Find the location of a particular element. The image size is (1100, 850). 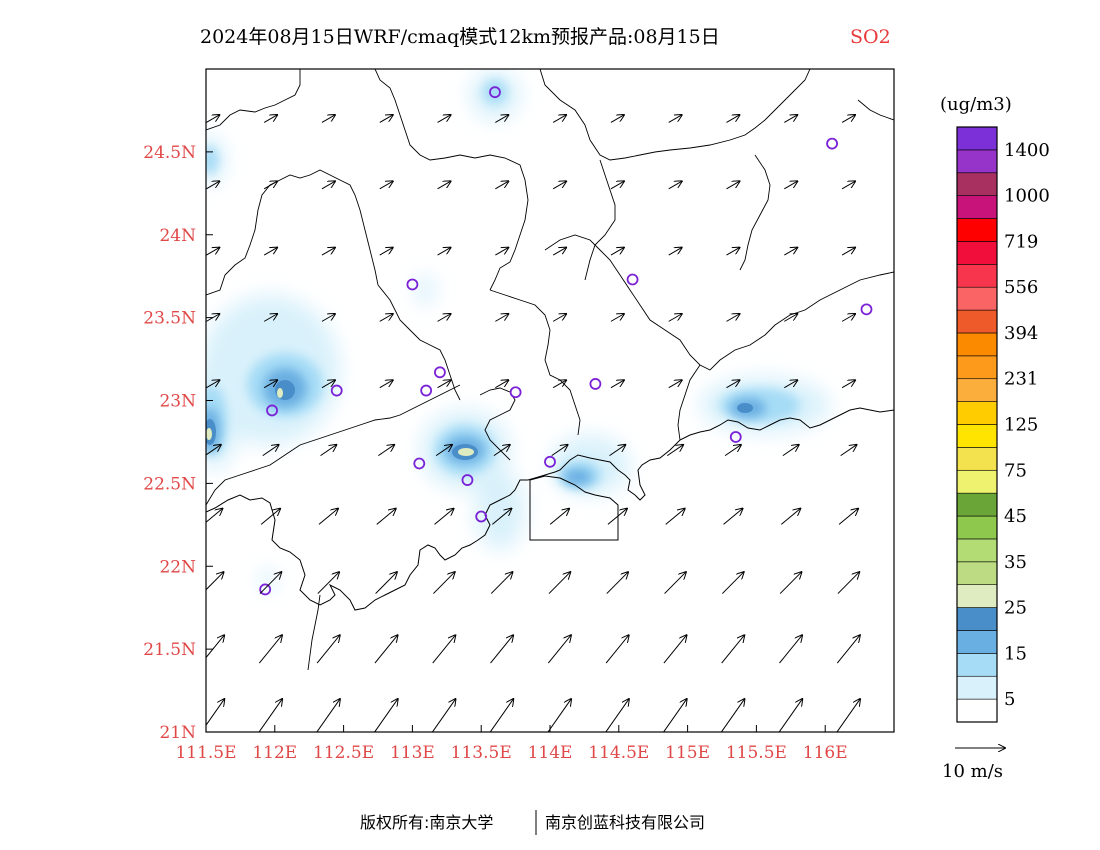

colorbar-label: 719 is located at coordinates (1021, 241).